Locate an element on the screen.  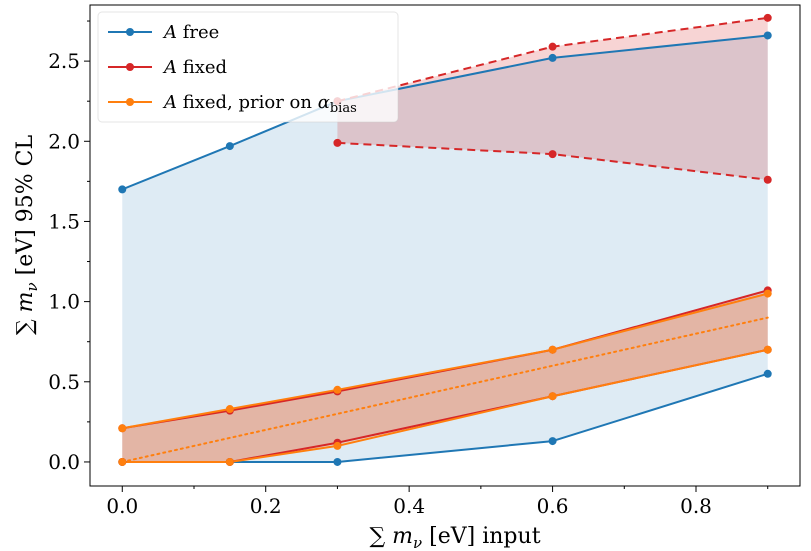
y-tick-label: 0.5 is located at coordinates (64, 382).